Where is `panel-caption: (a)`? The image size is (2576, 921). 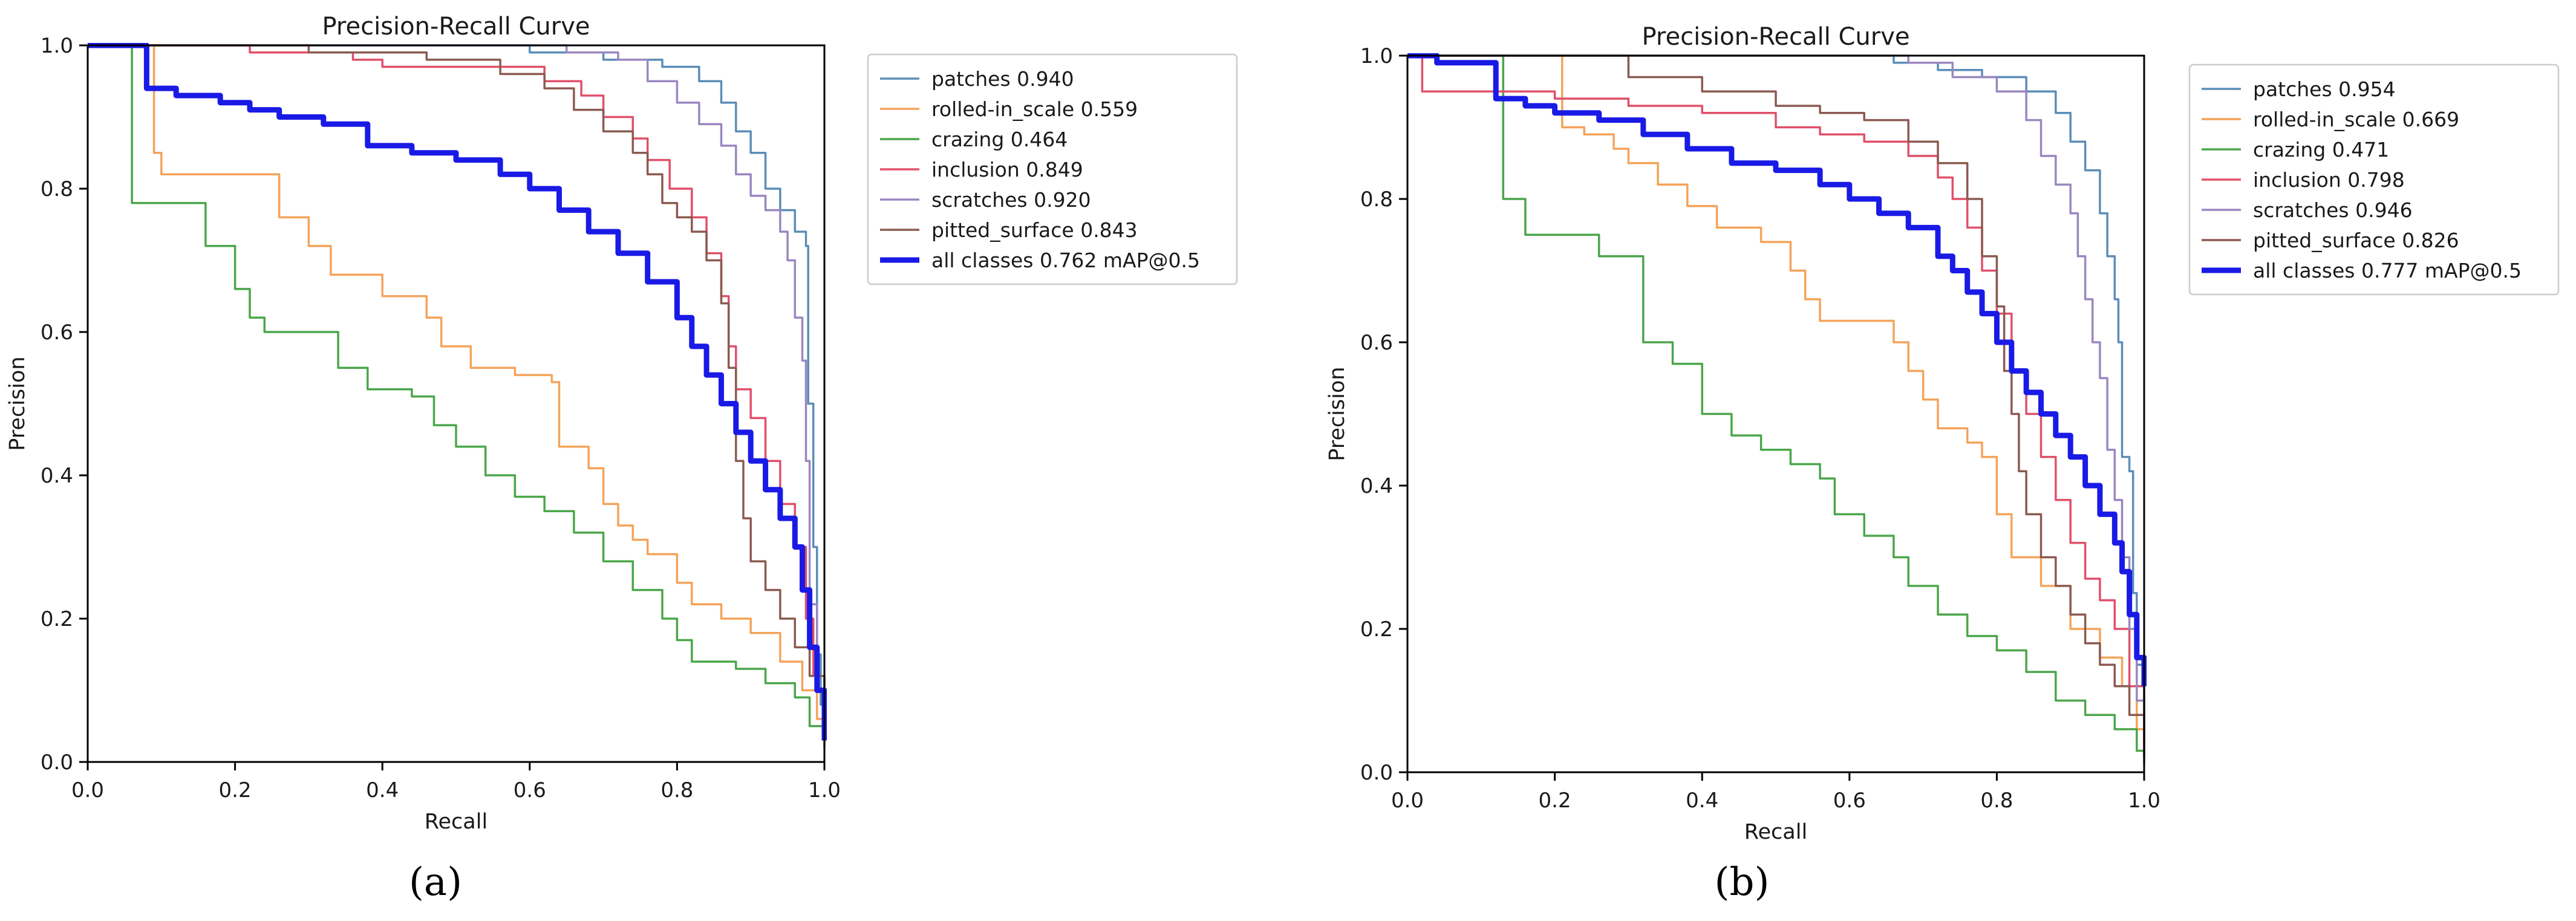
panel-caption: (a) is located at coordinates (435, 882).